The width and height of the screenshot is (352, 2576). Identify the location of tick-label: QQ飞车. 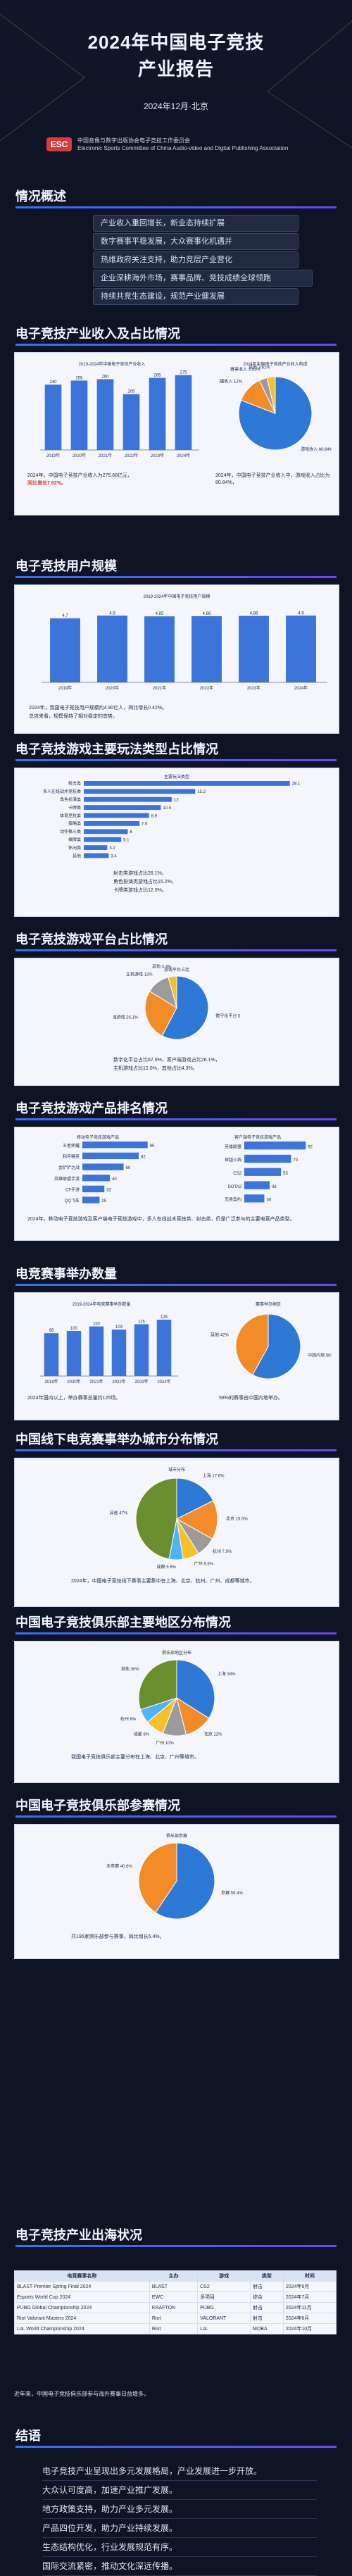
(72, 1200).